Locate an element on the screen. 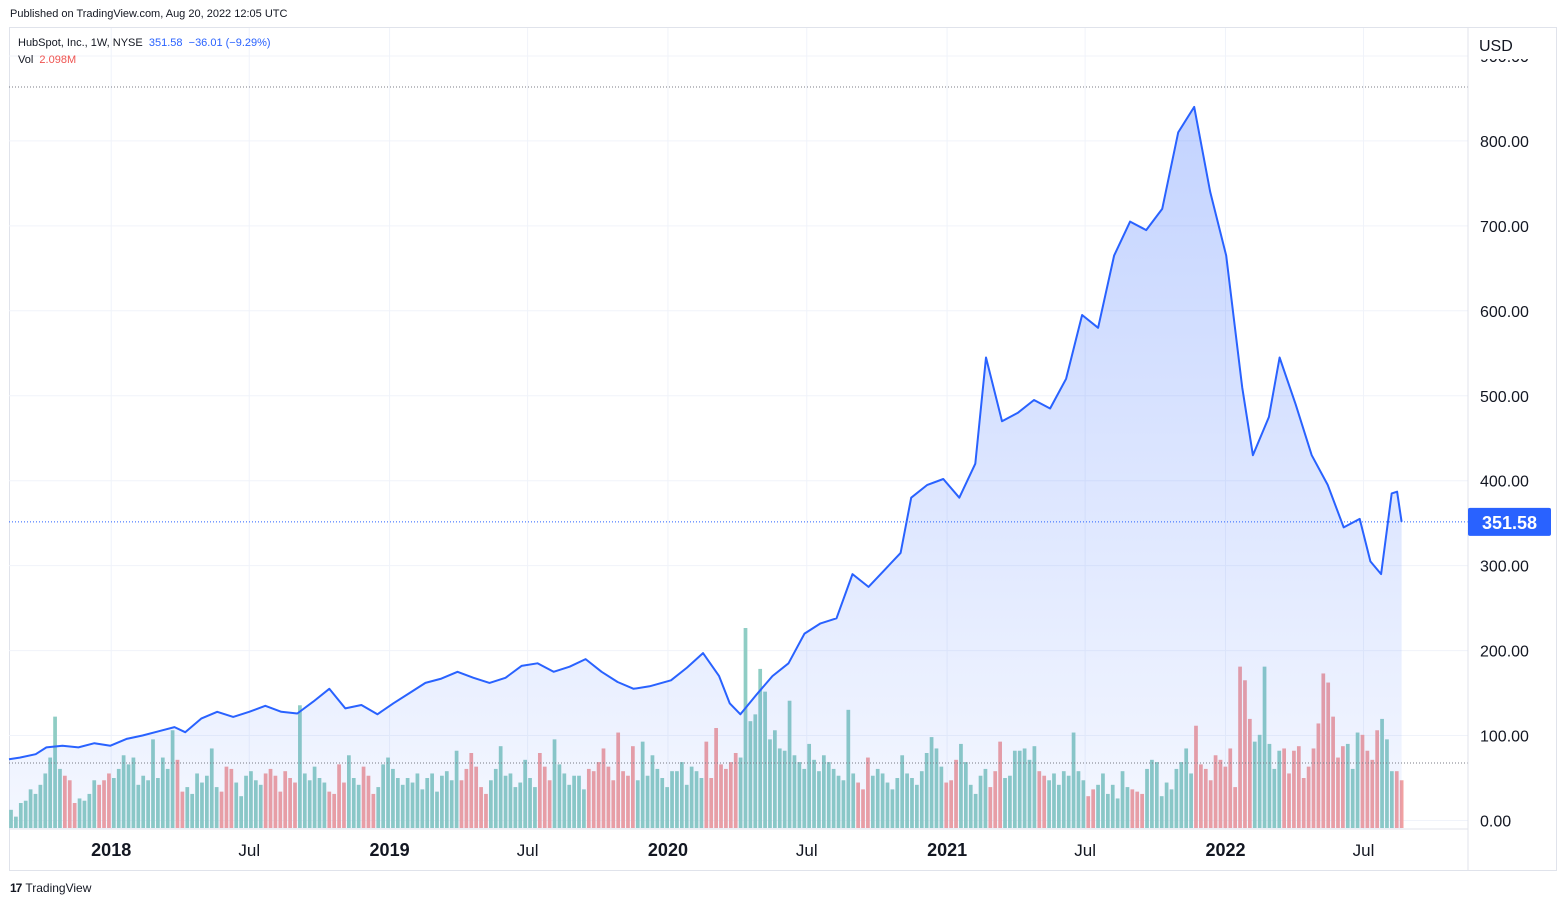 This screenshot has height=907, width=1566. last-price-tag-text: 351.58 is located at coordinates (1509, 523).